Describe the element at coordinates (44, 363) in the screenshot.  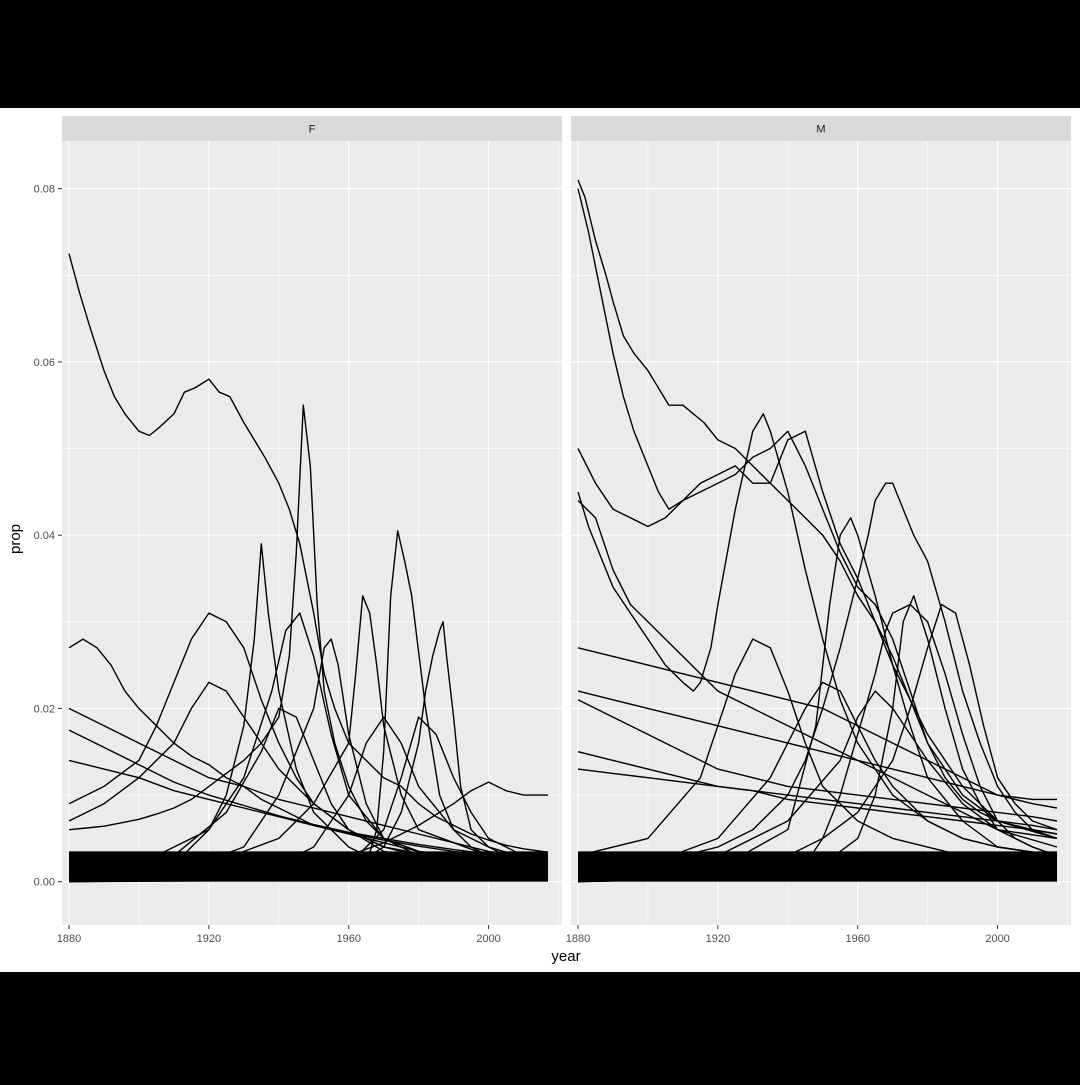
I see `y-tick-label: 0.06` at that location.